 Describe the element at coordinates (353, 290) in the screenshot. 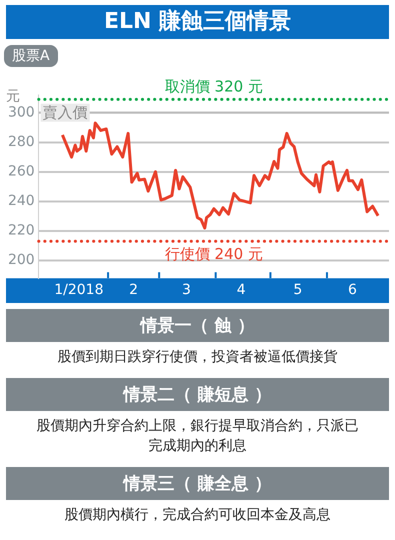

I see `x-tick-label: 6` at that location.